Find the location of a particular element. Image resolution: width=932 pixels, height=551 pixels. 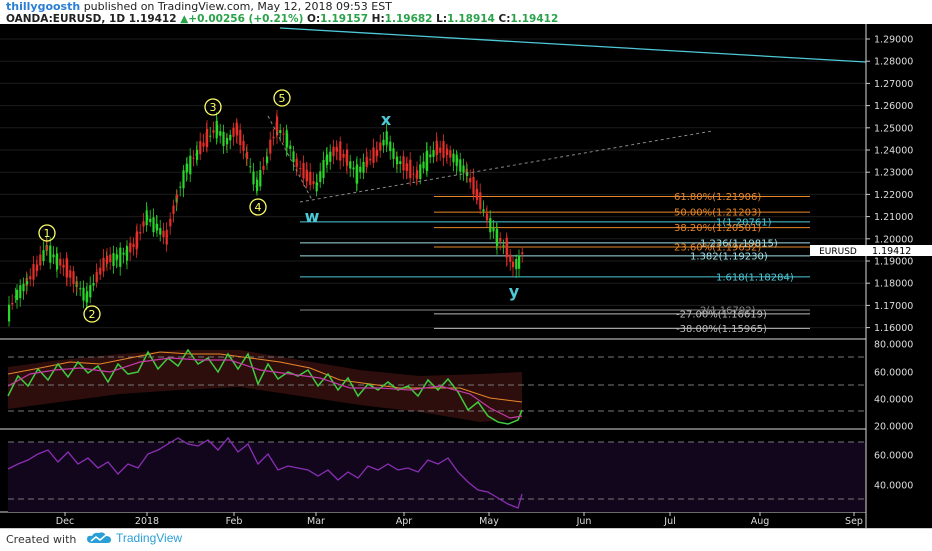

price-tick-label: 1.26000 is located at coordinates (893, 106).